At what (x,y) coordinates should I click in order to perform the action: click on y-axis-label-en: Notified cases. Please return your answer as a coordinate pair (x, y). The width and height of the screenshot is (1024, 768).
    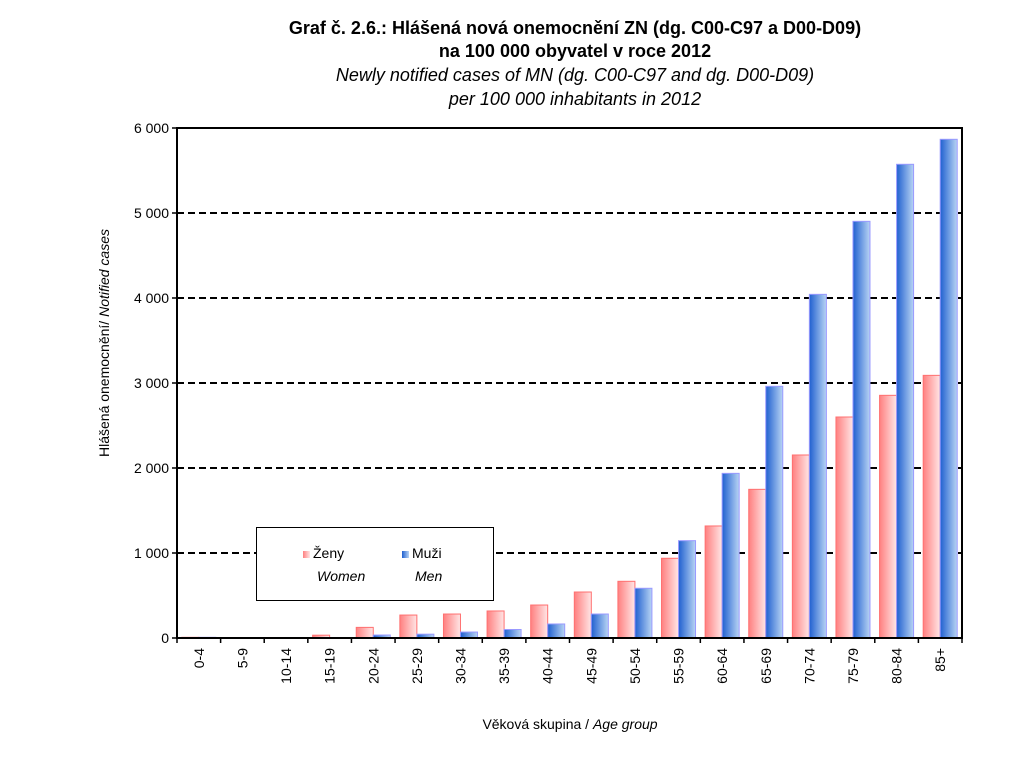
    Looking at the image, I should click on (104, 272).